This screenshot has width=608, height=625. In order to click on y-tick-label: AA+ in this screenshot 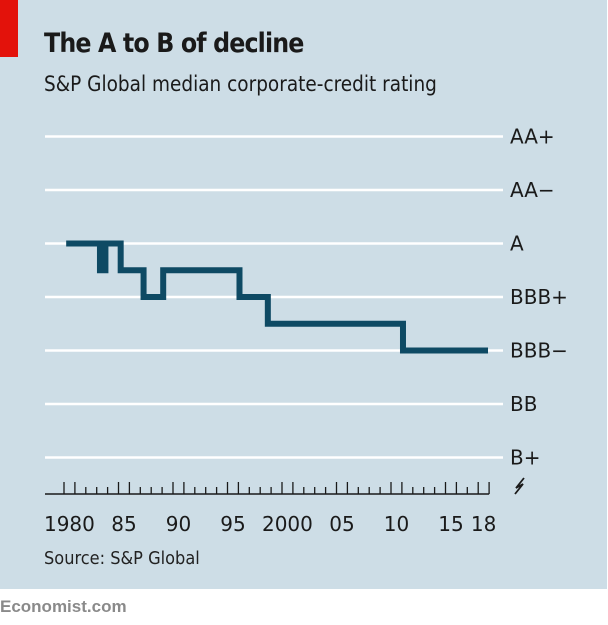, I will do `click(532, 137)`.